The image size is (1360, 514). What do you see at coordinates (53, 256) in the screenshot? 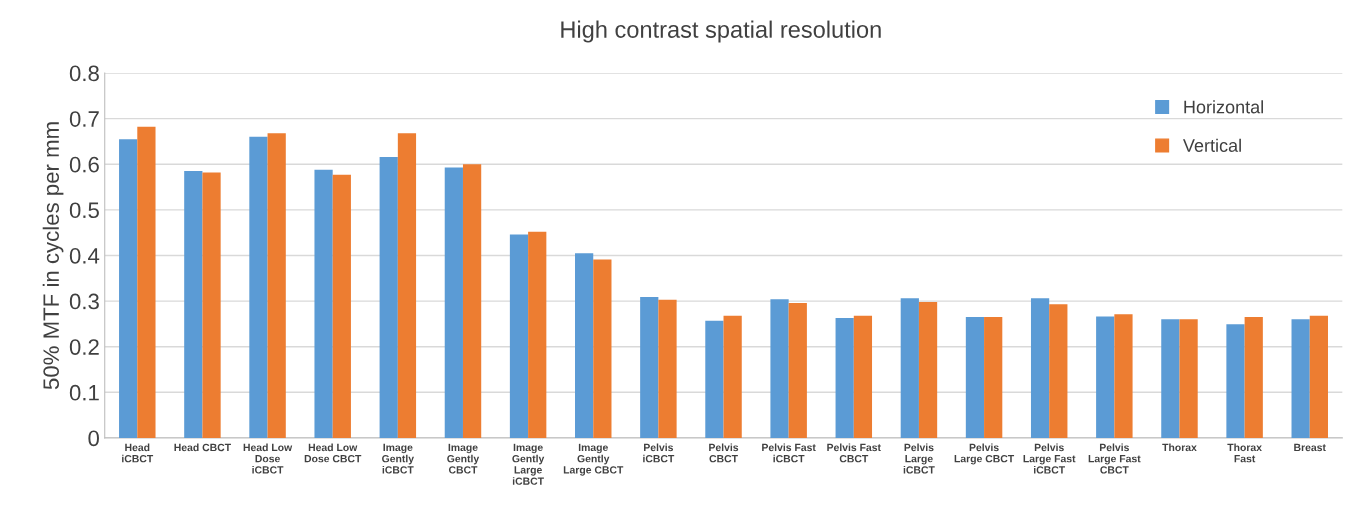
I see `y-axis-title: 50% MTF in cycles per mm` at bounding box center [53, 256].